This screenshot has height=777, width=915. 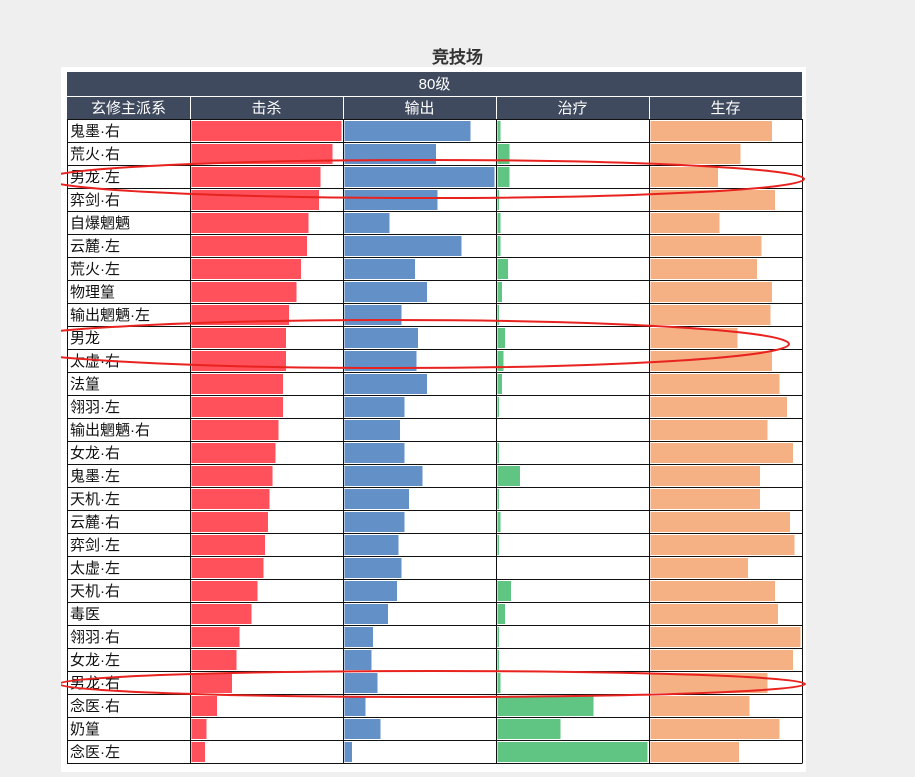 I want to click on group-header-bg, so click(x=434, y=84).